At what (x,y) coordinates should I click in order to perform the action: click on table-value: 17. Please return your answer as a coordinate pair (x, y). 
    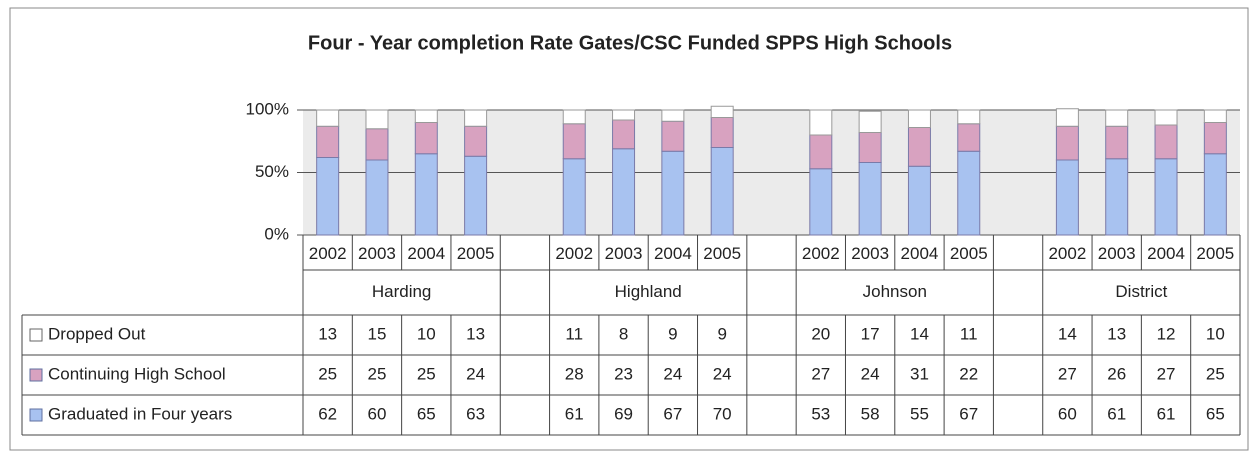
    Looking at the image, I should click on (870, 333).